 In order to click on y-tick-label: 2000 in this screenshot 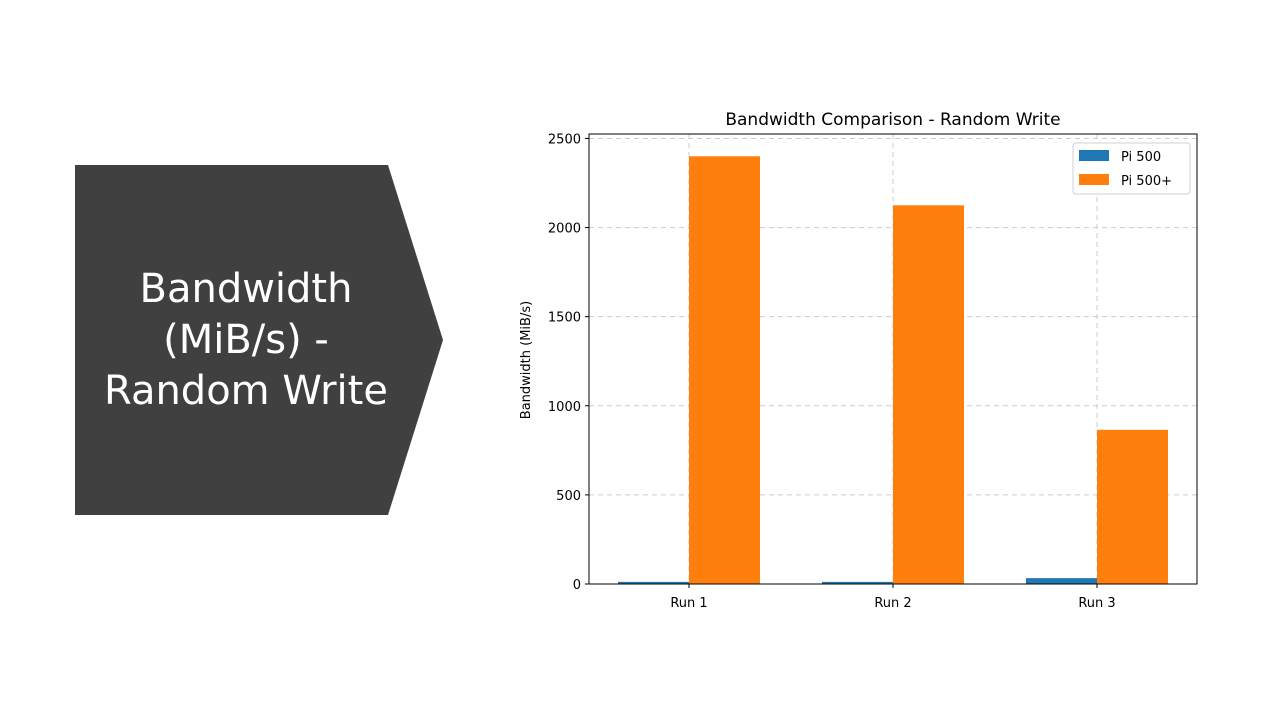, I will do `click(564, 229)`.